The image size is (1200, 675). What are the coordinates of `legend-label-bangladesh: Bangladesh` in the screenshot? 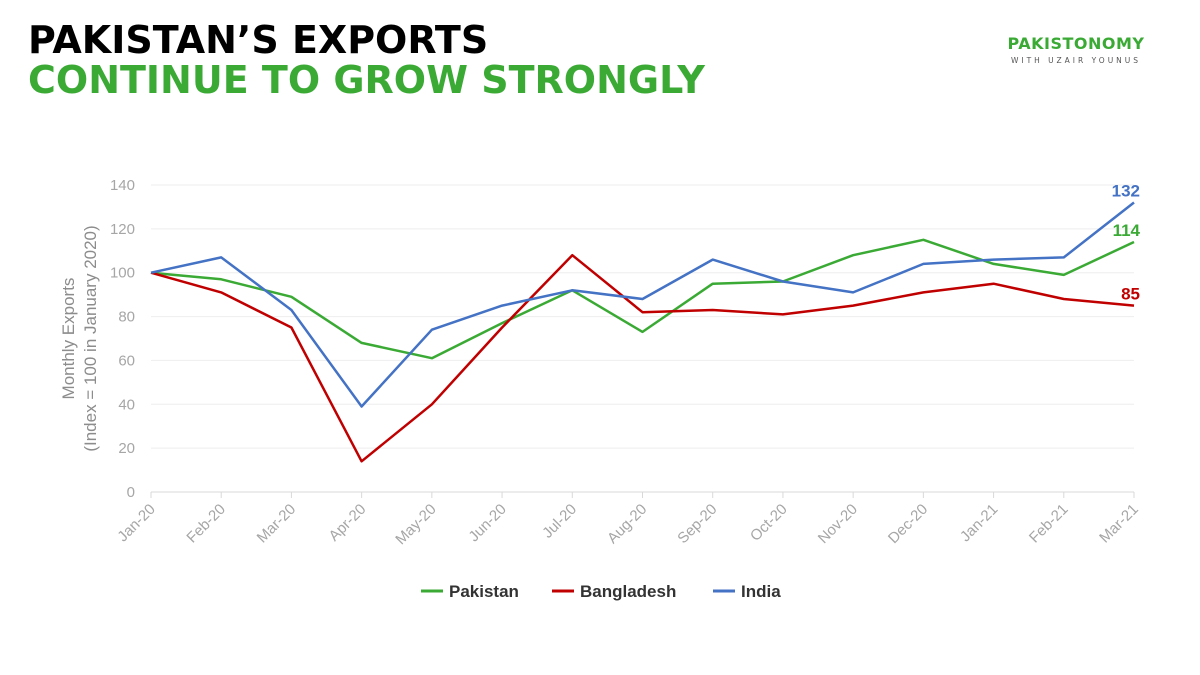 It's located at (628, 591).